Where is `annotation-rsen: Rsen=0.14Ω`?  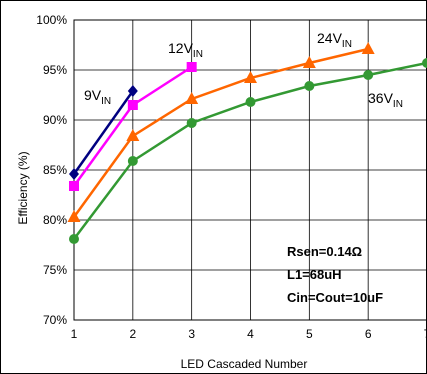
annotation-rsen: Rsen=0.14Ω is located at coordinates (324, 251).